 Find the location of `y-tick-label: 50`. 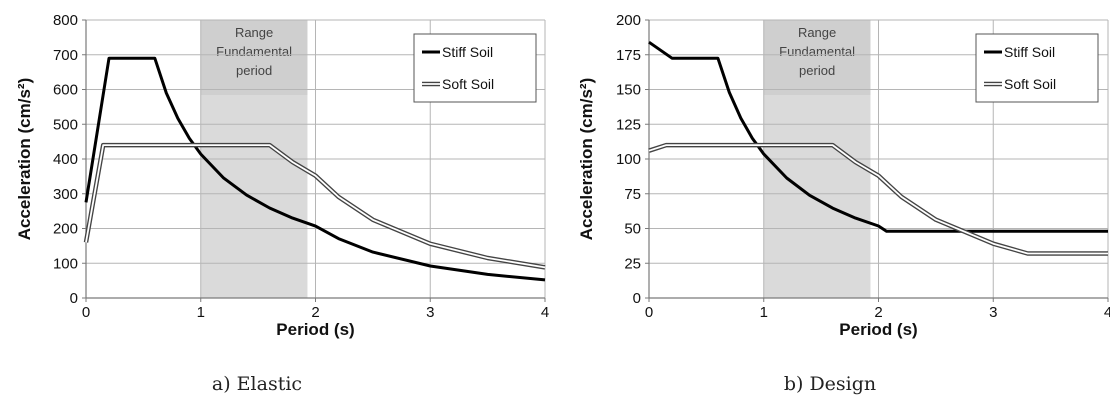

y-tick-label: 50 is located at coordinates (632, 229).